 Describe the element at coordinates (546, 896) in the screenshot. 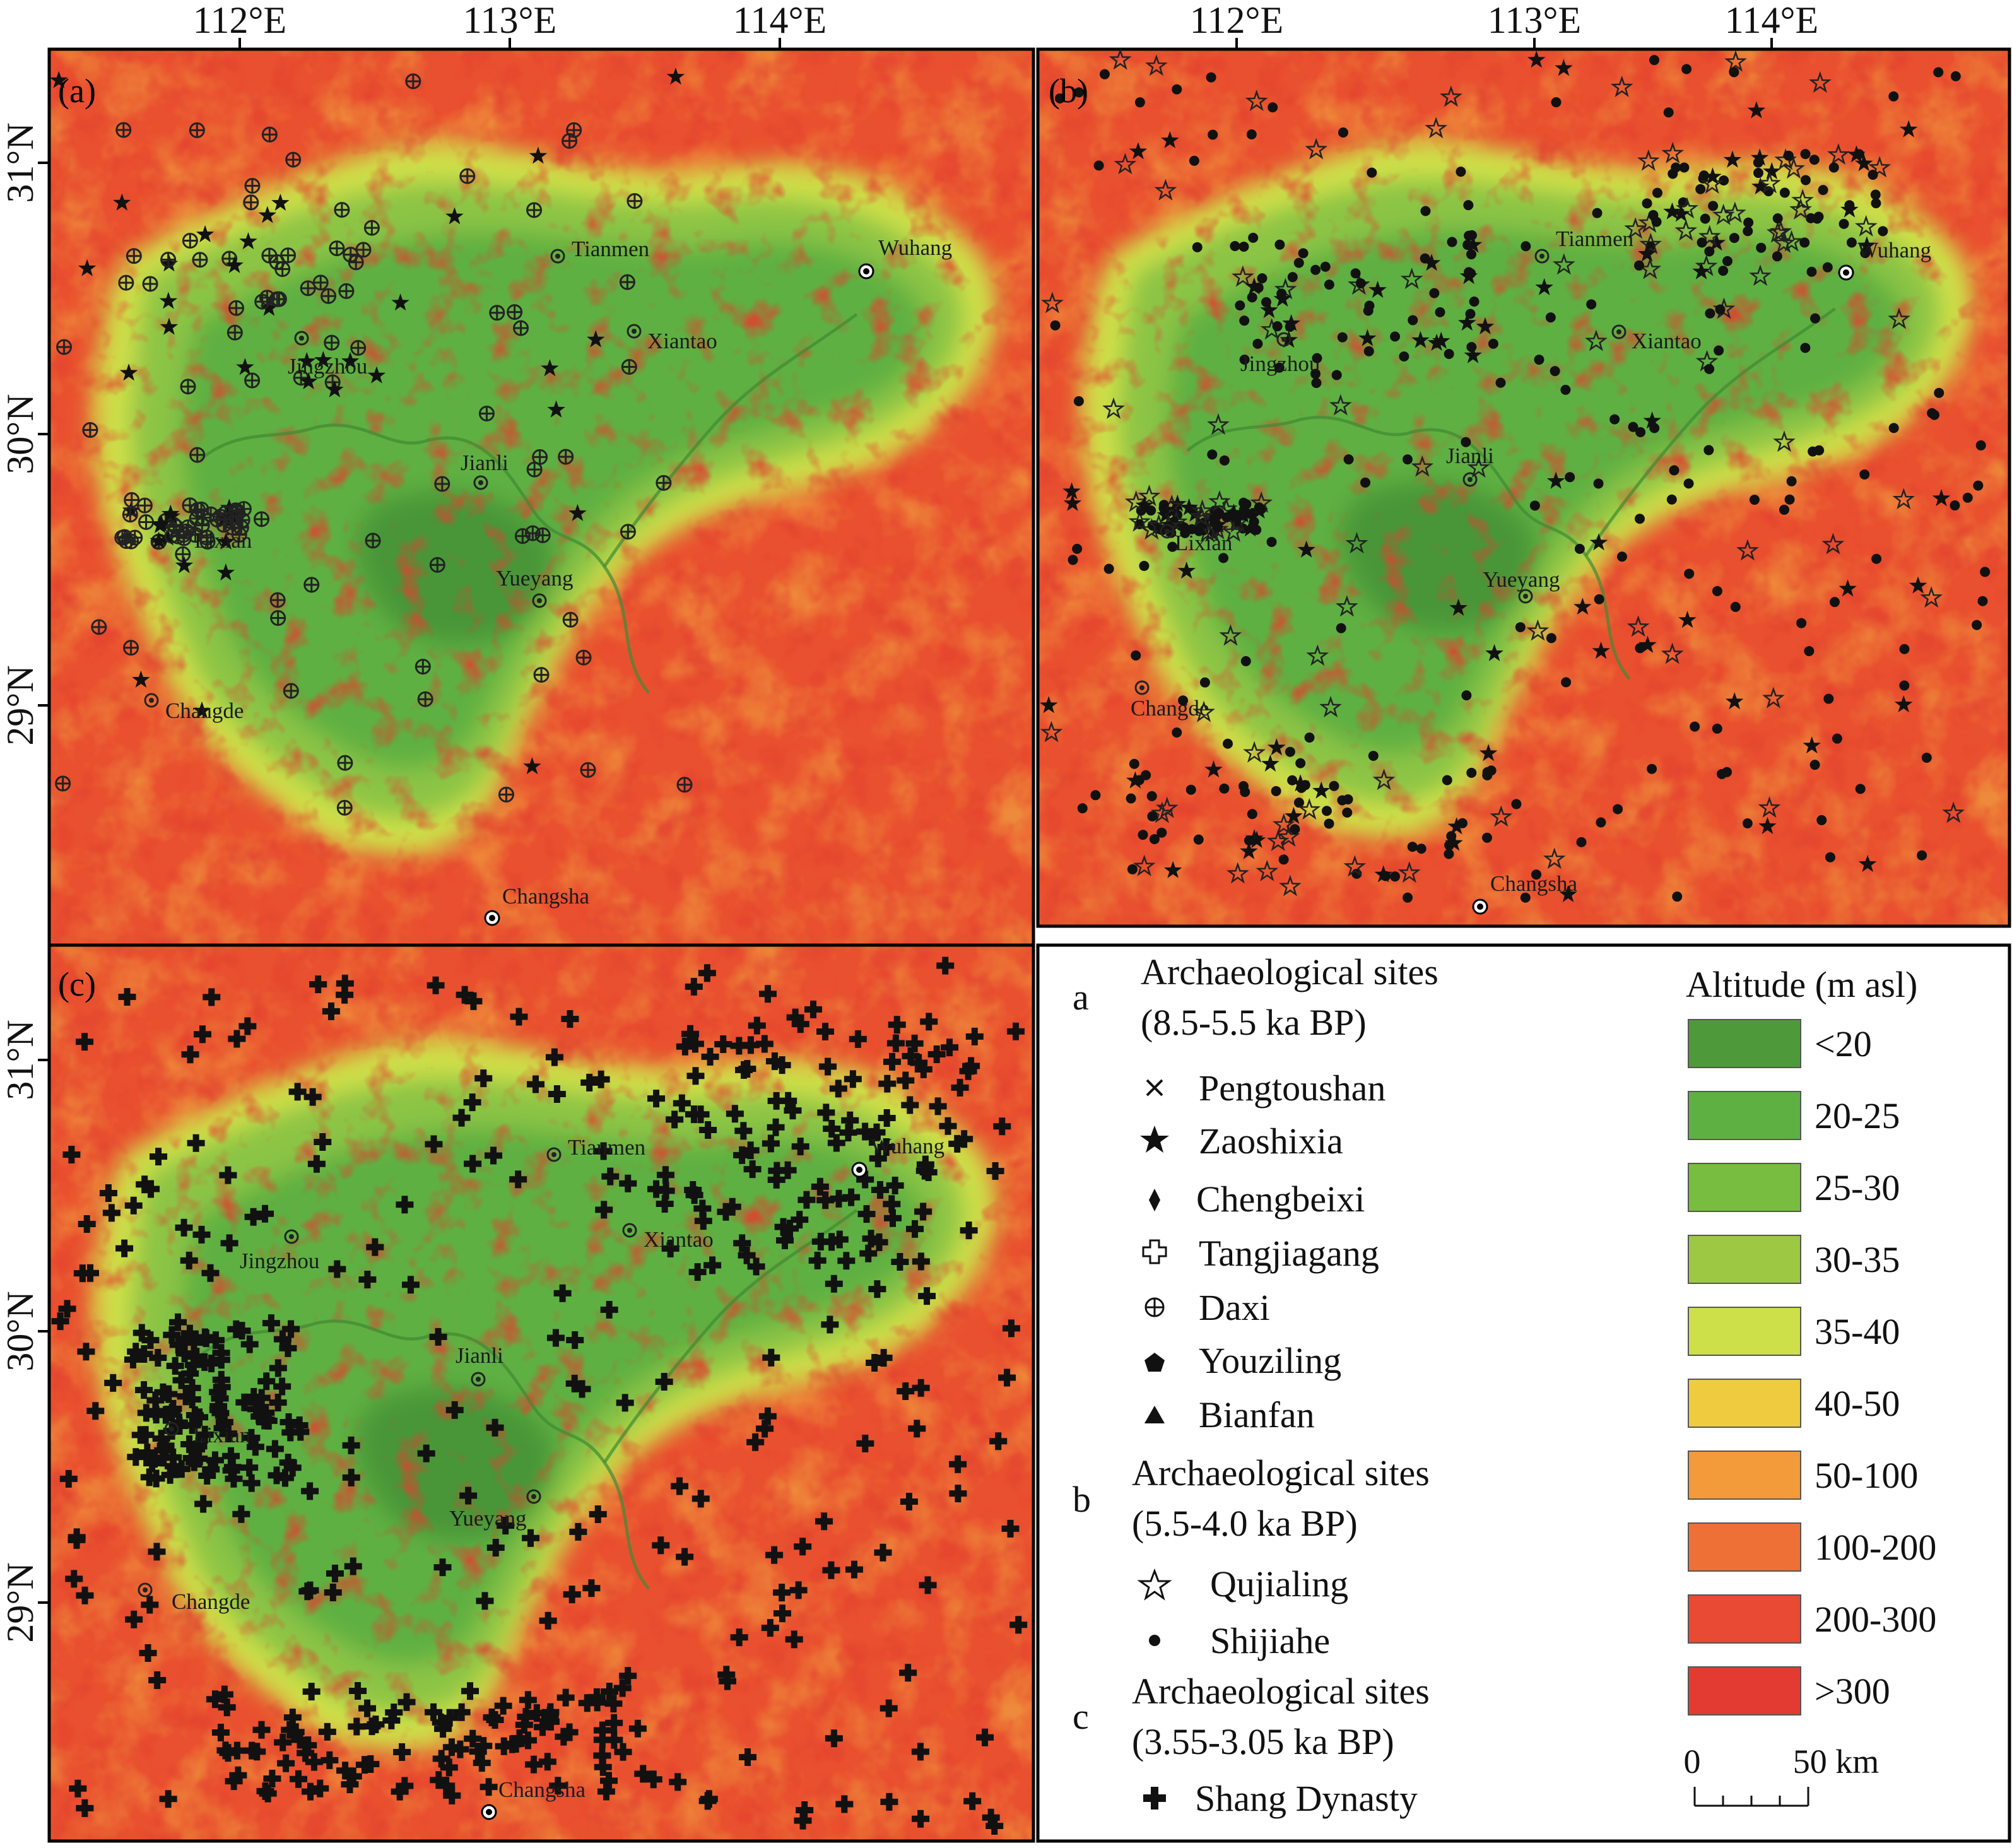

I see `city-label-changsha-a: Changsha` at that location.